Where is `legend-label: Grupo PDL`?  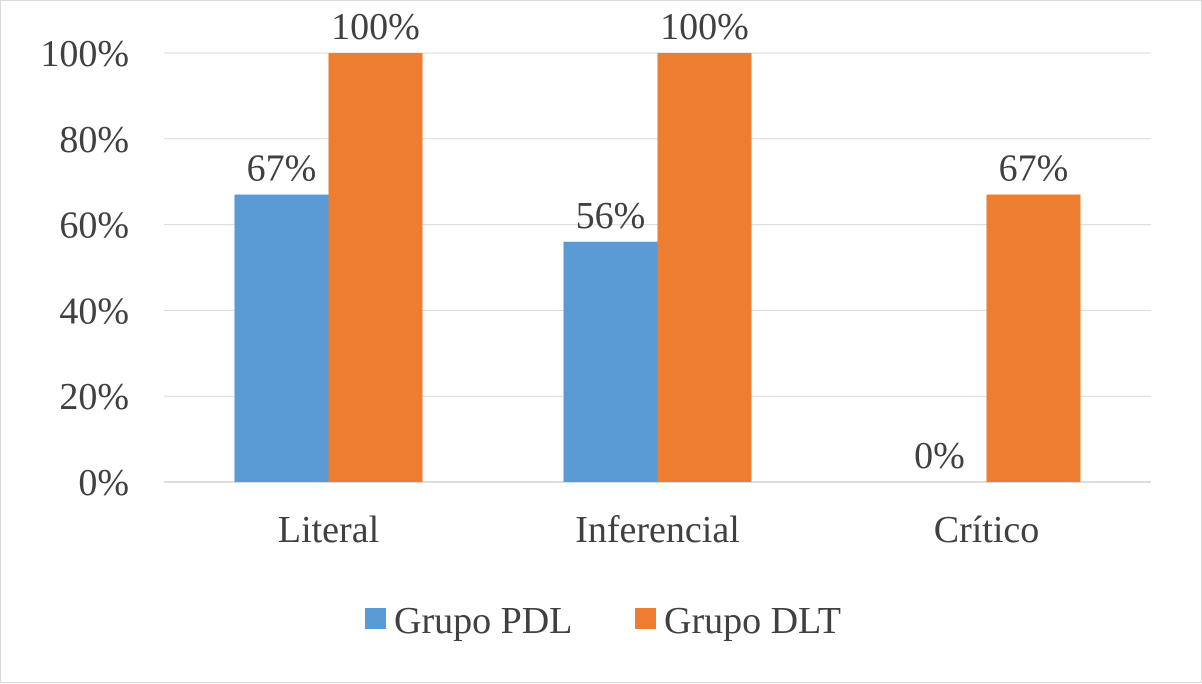 legend-label: Grupo PDL is located at coordinates (483, 621).